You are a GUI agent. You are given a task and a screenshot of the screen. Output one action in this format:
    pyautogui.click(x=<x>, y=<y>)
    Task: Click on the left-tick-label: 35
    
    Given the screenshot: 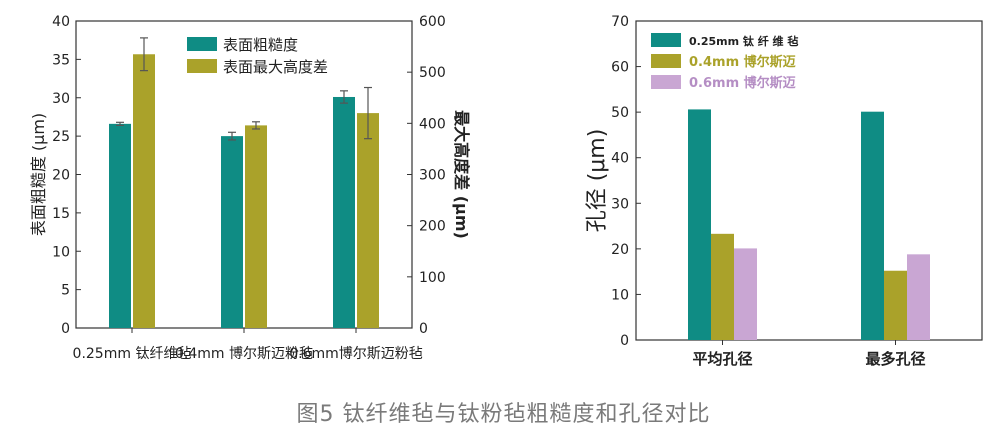 What is the action you would take?
    pyautogui.click(x=61, y=60)
    